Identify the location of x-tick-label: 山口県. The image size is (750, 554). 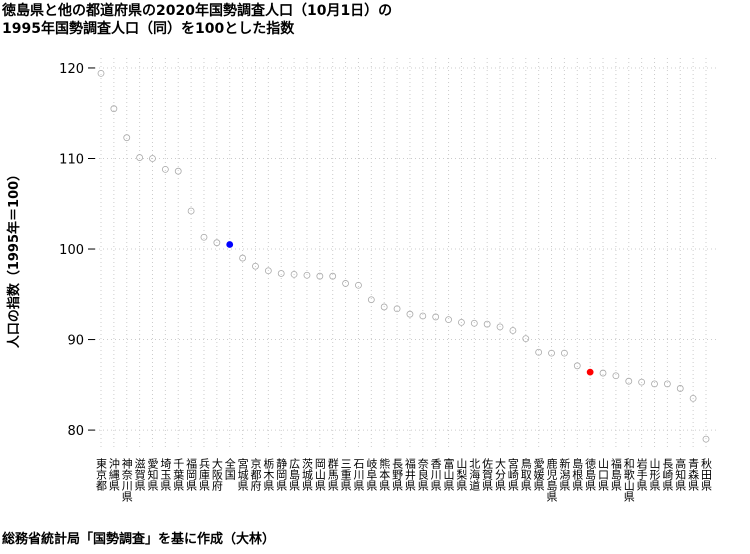
(603, 475).